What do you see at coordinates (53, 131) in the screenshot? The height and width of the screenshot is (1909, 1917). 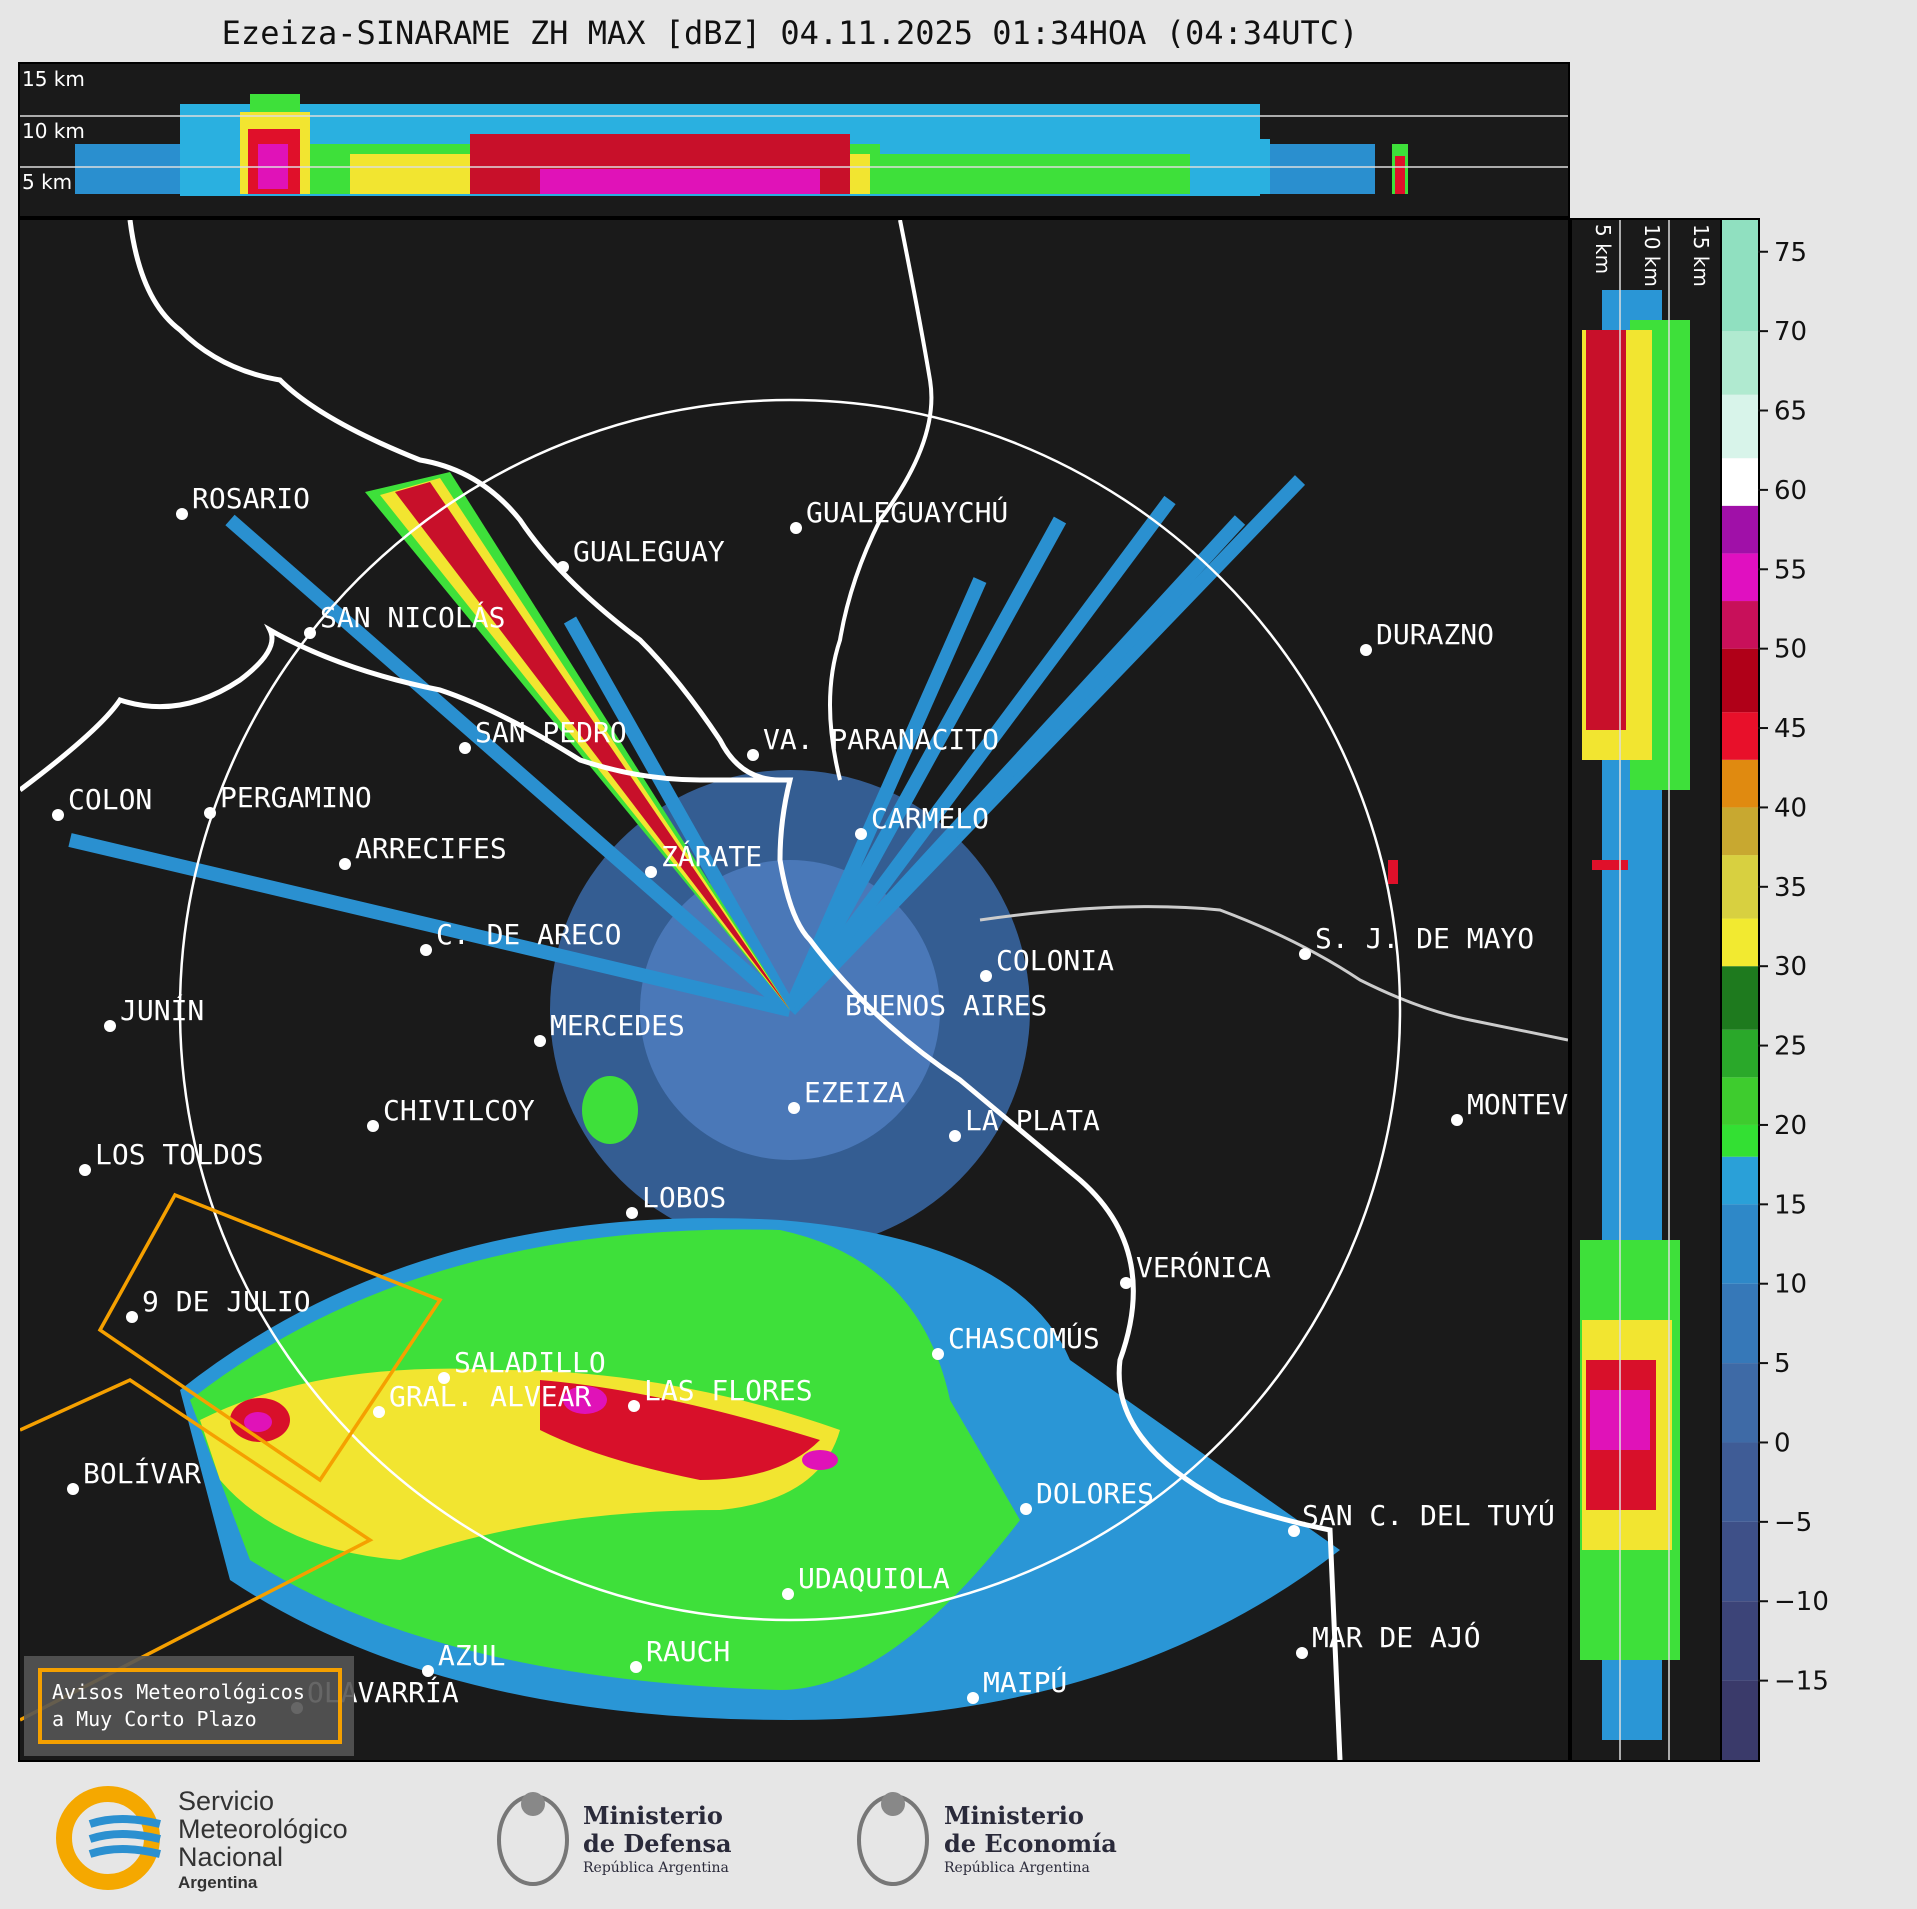 I see `top-height-label-10: 10 km` at bounding box center [53, 131].